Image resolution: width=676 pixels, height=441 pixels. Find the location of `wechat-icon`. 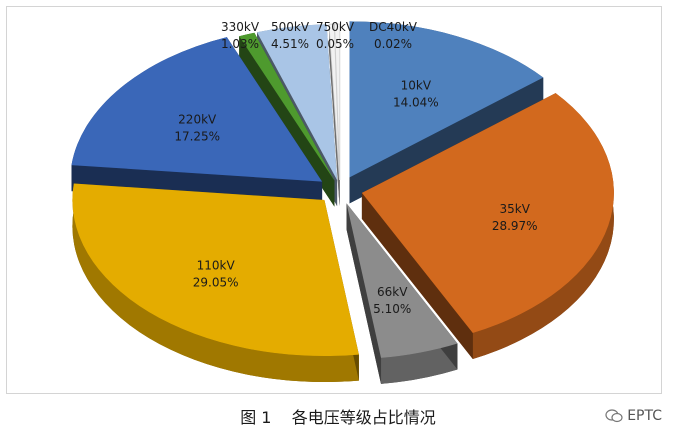

wechat-icon is located at coordinates (614, 416).